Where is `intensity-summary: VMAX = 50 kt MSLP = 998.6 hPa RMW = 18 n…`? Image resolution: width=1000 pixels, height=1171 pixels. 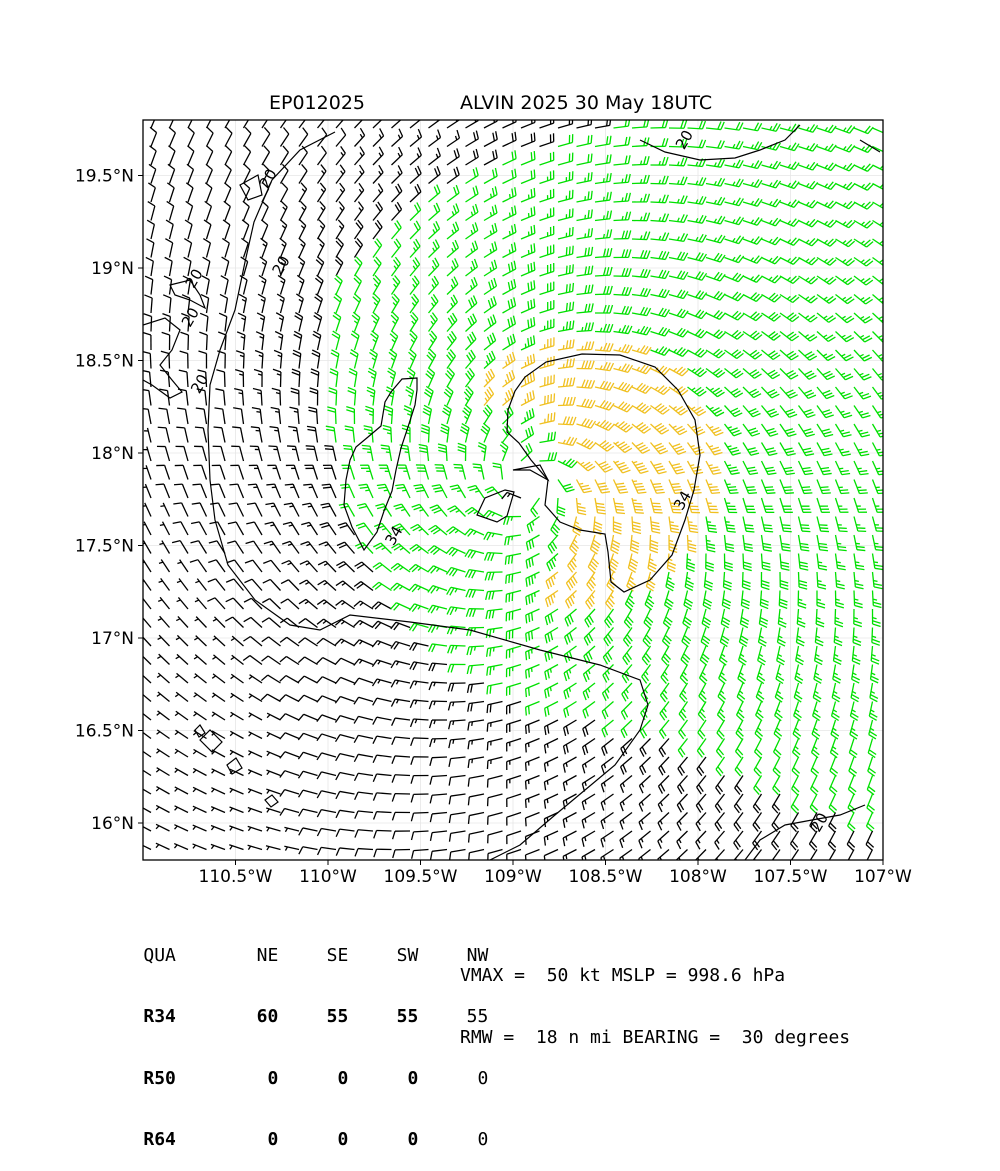
intensity-summary: VMAX = 50 kt MSLP = 998.6 hPa RMW = 18 n… is located at coordinates (655, 997).